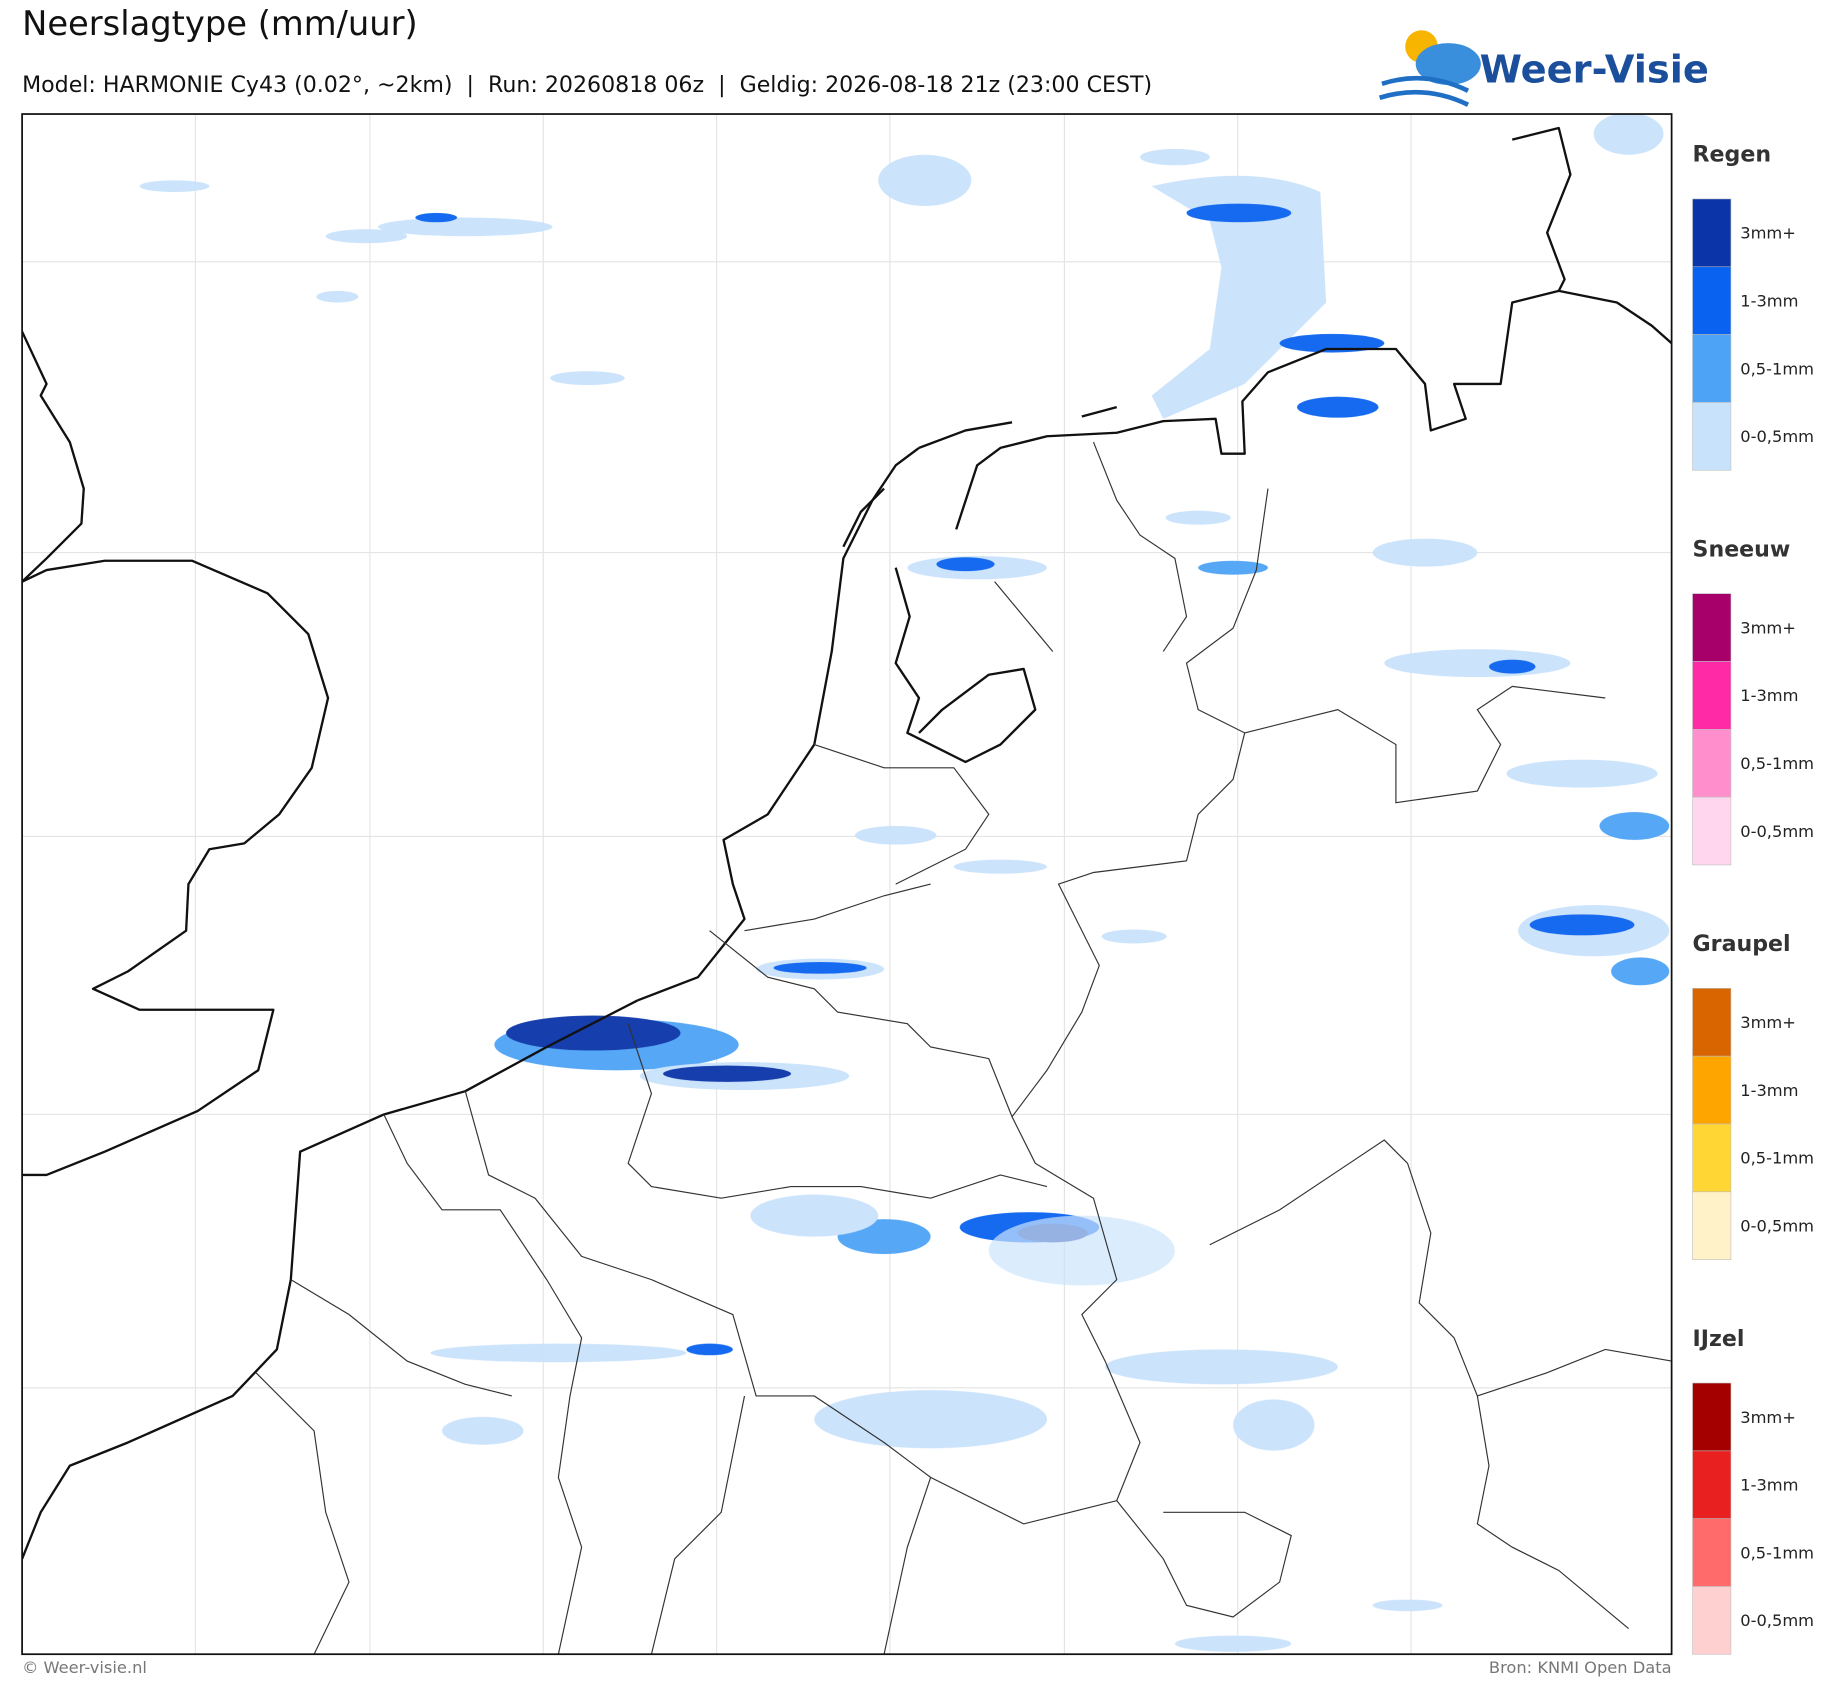 The height and width of the screenshot is (1681, 1824). I want to click on title: Neerslagtype (mm/uur), so click(220, 23).